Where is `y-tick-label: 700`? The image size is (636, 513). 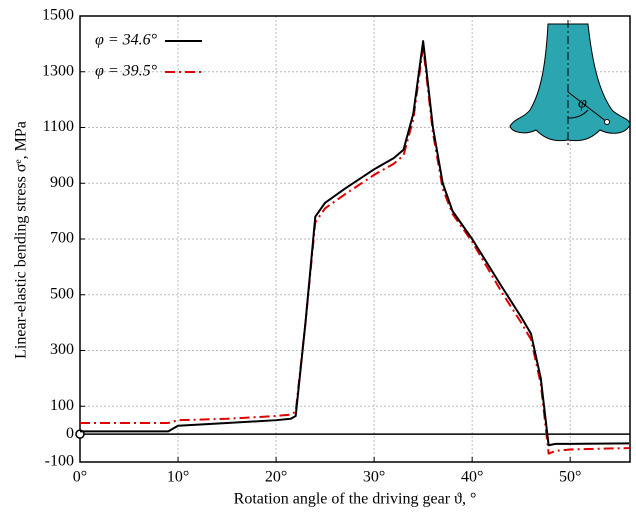
y-tick-label: 700 is located at coordinates (62, 238).